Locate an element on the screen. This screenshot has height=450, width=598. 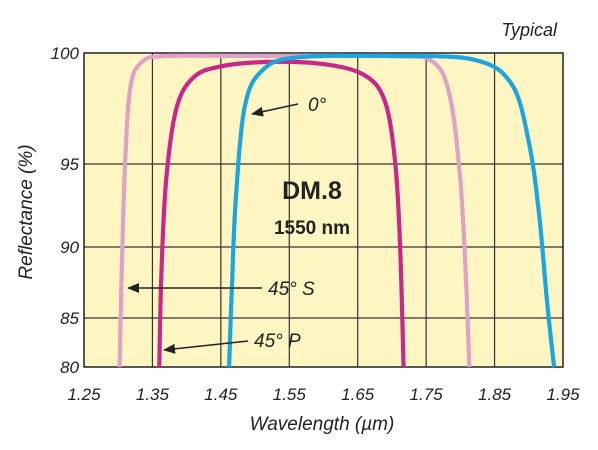
x-tick-label: 1.65 is located at coordinates (358, 394).